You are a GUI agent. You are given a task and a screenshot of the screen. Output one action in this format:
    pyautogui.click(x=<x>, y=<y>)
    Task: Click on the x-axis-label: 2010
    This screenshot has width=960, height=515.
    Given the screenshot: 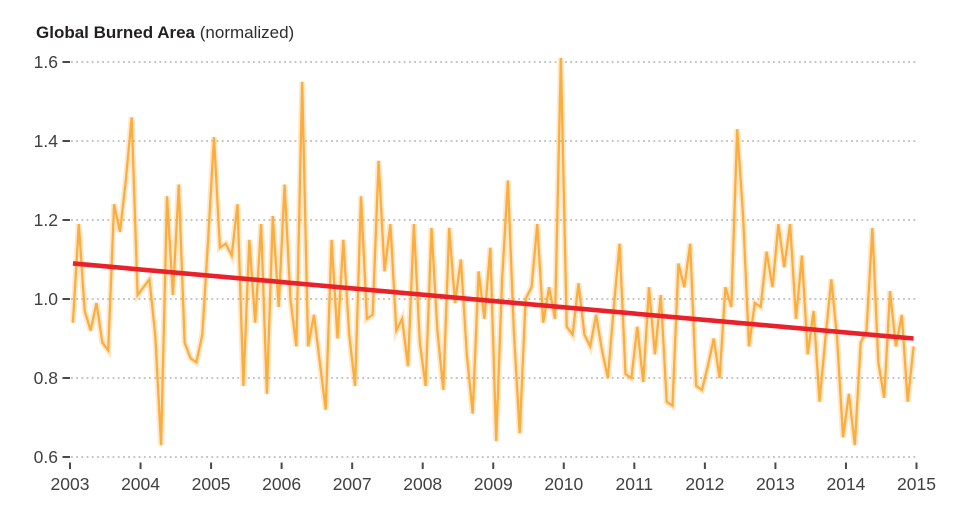 What is the action you would take?
    pyautogui.click(x=563, y=484)
    